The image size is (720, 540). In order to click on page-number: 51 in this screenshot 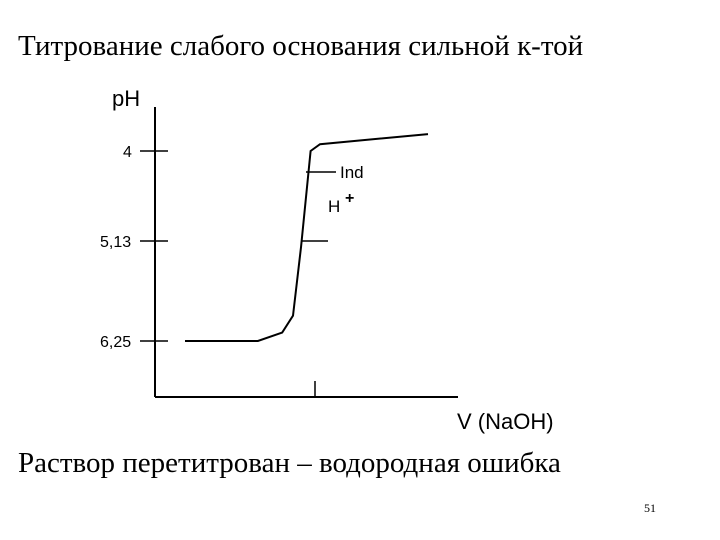, I will do `click(650, 508)`.